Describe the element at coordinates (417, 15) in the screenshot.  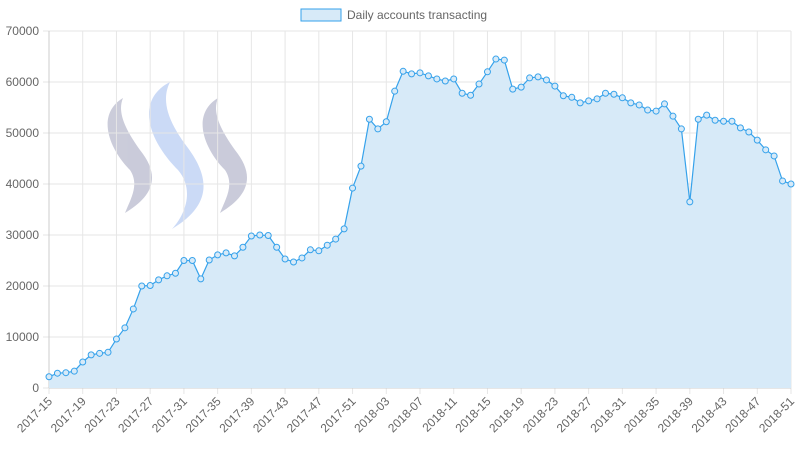
I see `legend-label: Daily accounts transacting` at that location.